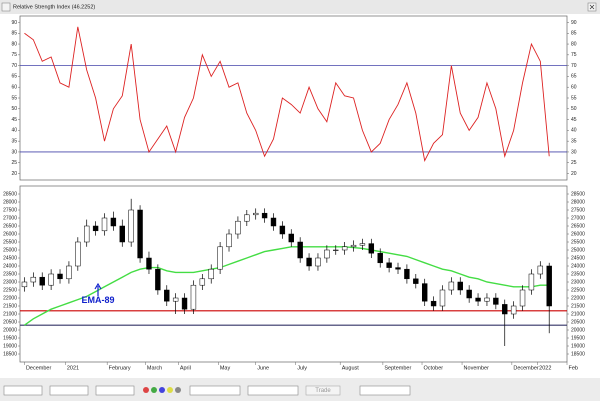 The image size is (600, 401). What do you see at coordinates (14, 98) in the screenshot?
I see `y-tick-label: 55` at bounding box center [14, 98].